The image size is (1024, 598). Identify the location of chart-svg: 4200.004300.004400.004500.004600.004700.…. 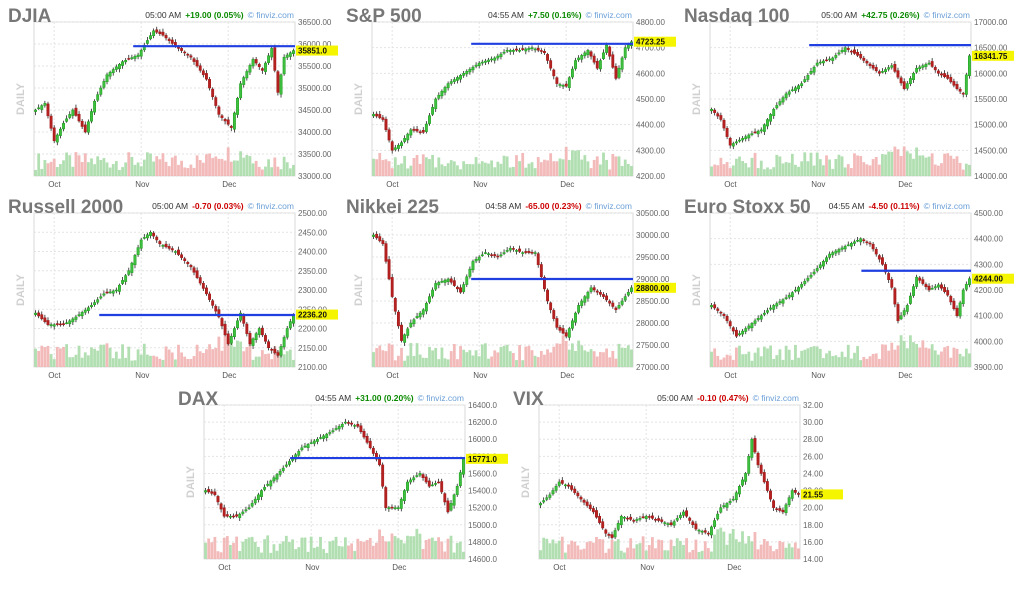
(514, 103).